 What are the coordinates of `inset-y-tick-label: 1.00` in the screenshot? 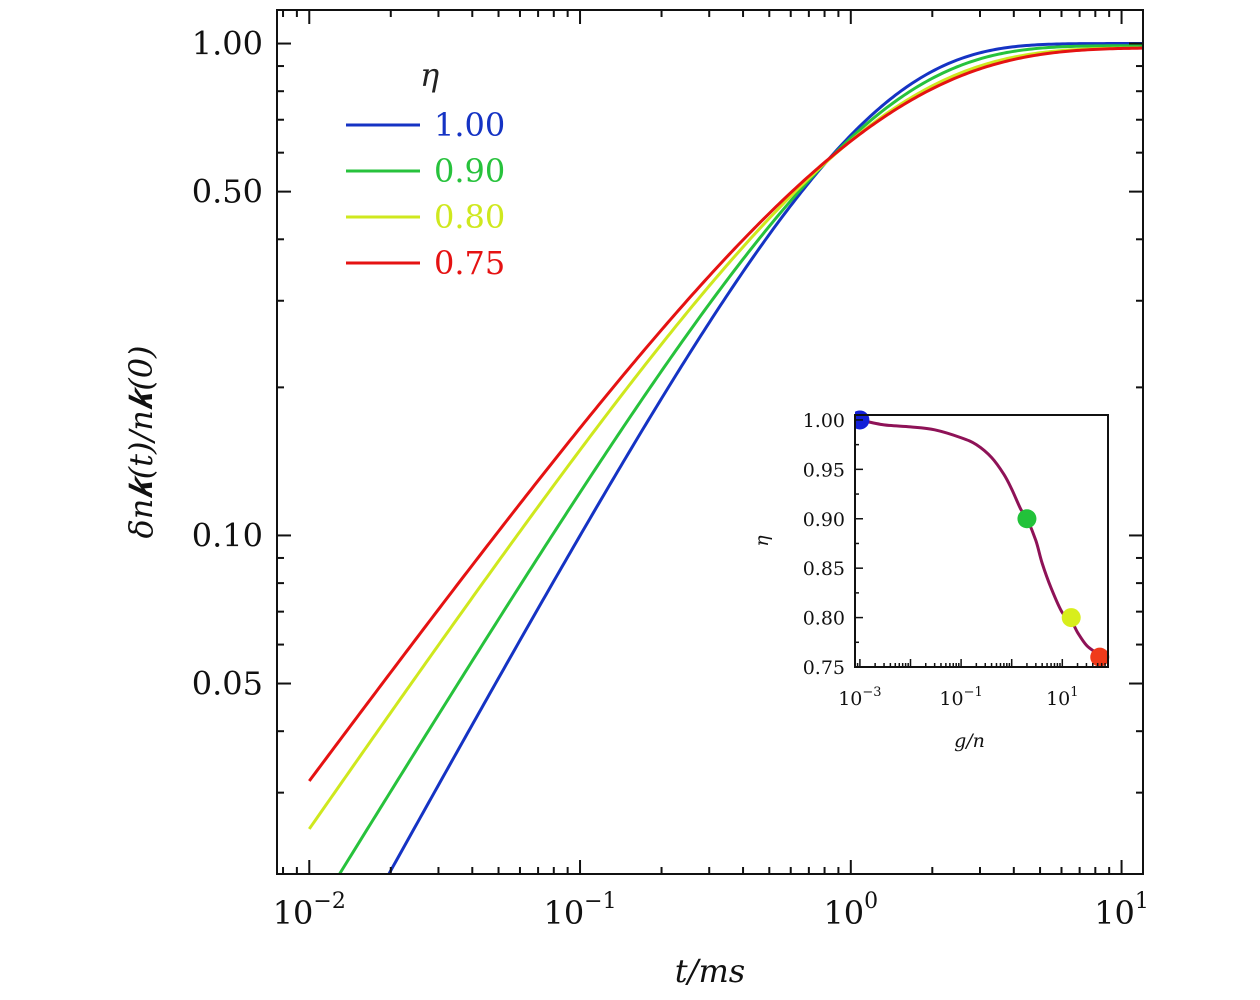 It's located at (824, 421).